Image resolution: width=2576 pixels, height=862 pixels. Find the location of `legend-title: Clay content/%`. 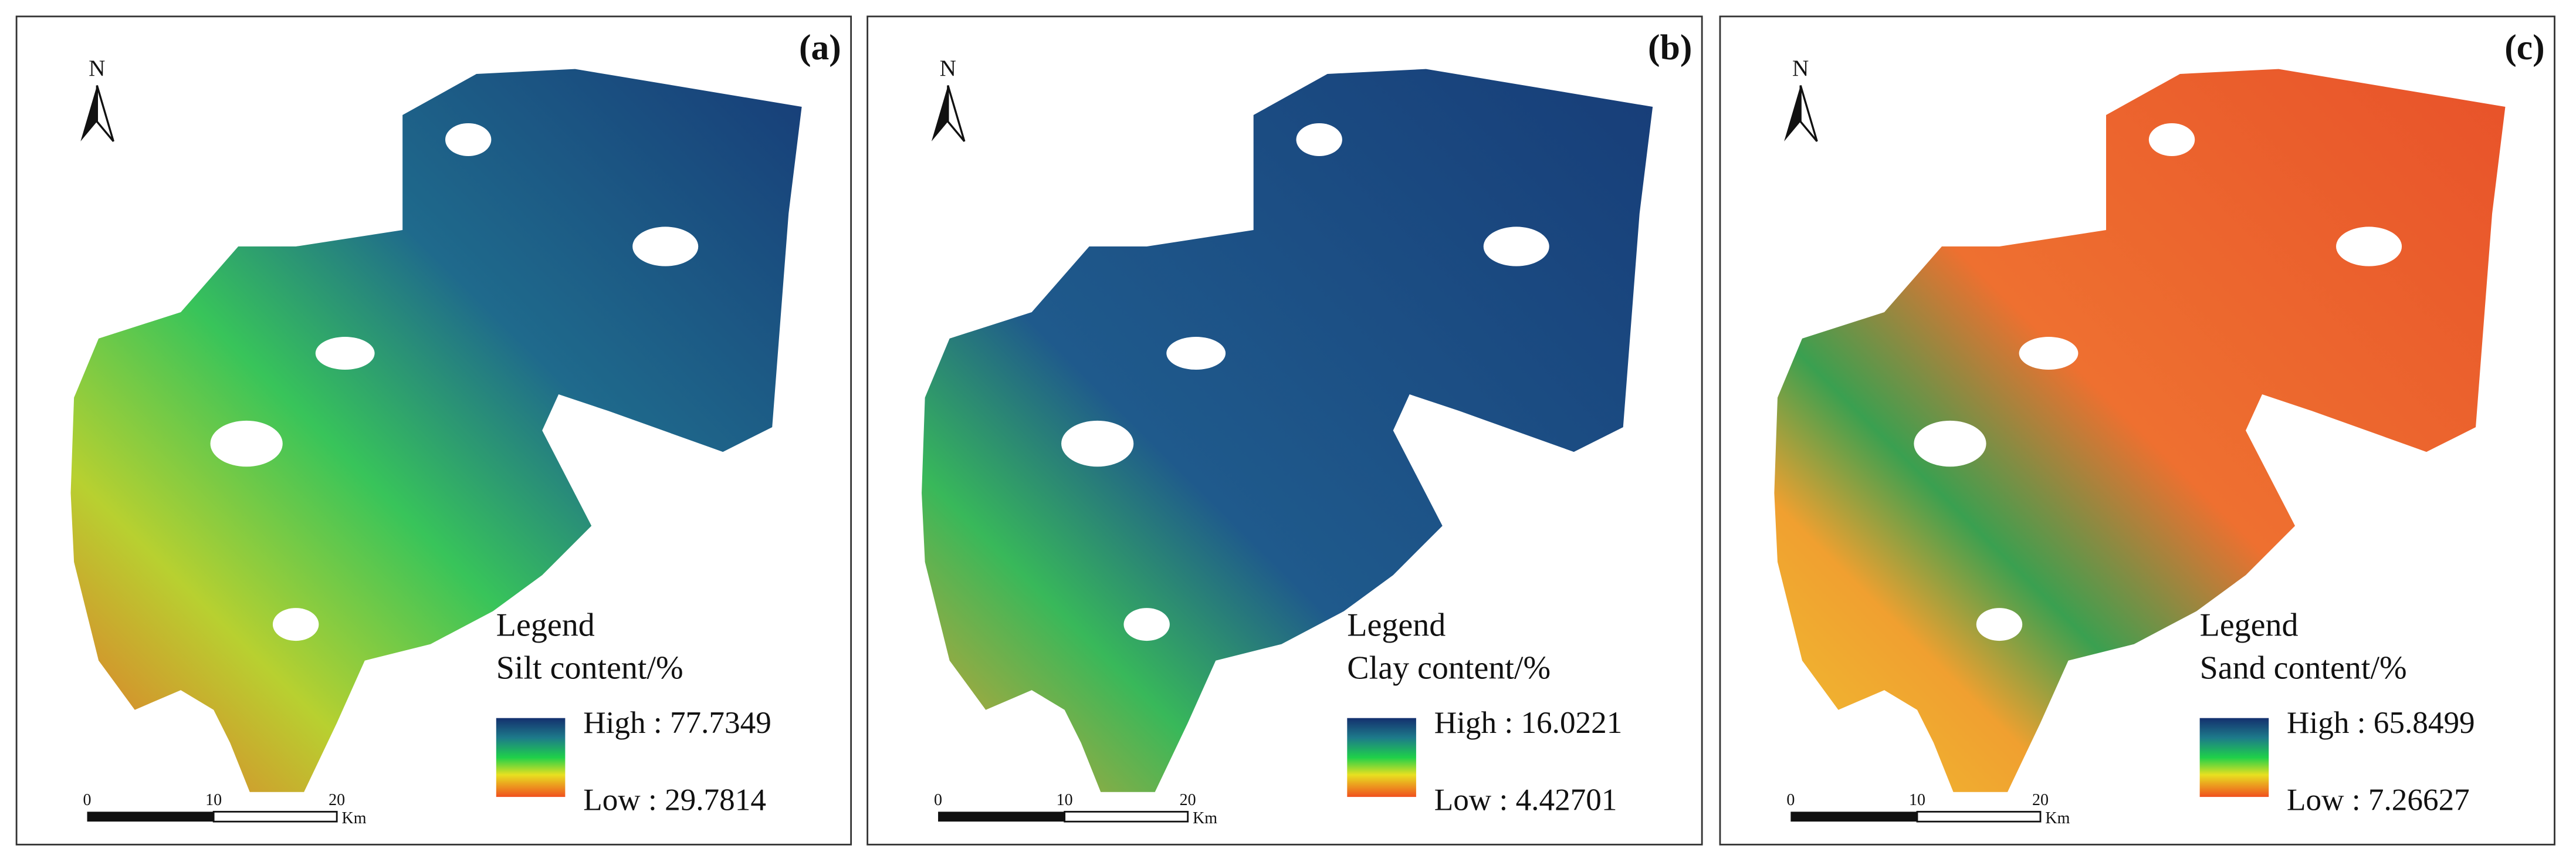

legend-title: Clay content/% is located at coordinates (1449, 668).